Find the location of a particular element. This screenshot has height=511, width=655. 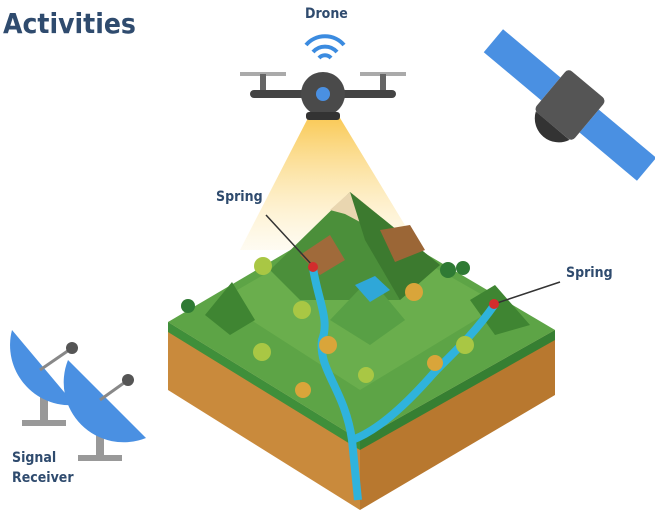

satellite is located at coordinates (569, 105).